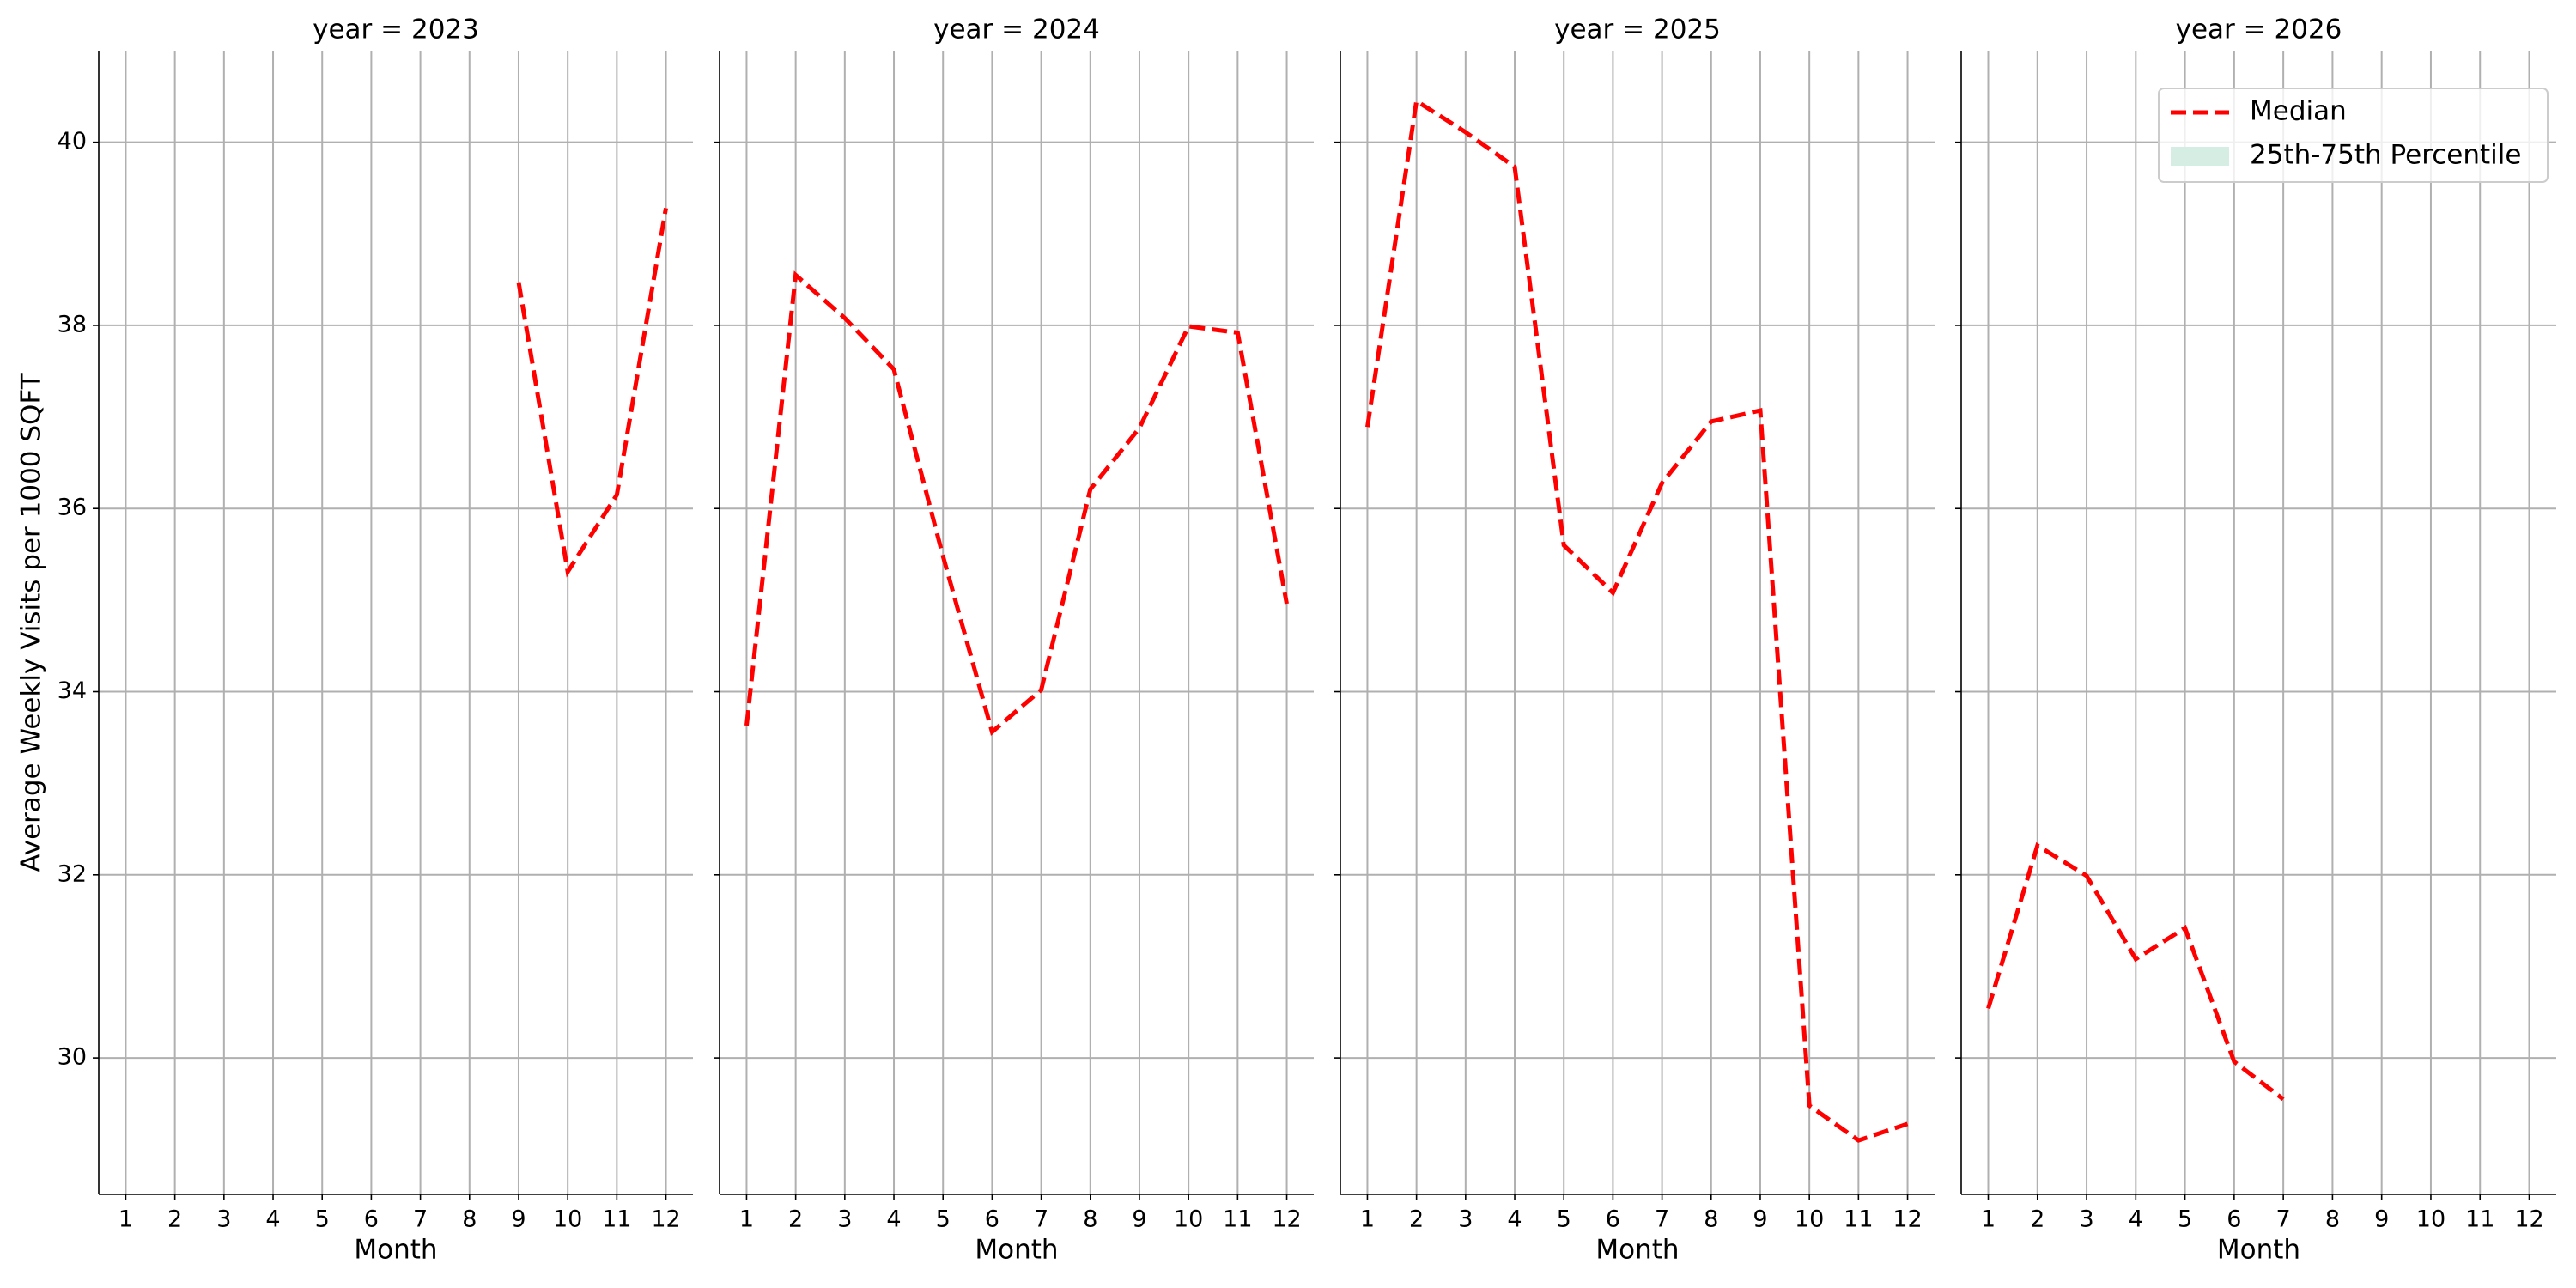 This screenshot has width=2576, height=1288. What do you see at coordinates (2353, 135) in the screenshot?
I see `legend-box` at bounding box center [2353, 135].